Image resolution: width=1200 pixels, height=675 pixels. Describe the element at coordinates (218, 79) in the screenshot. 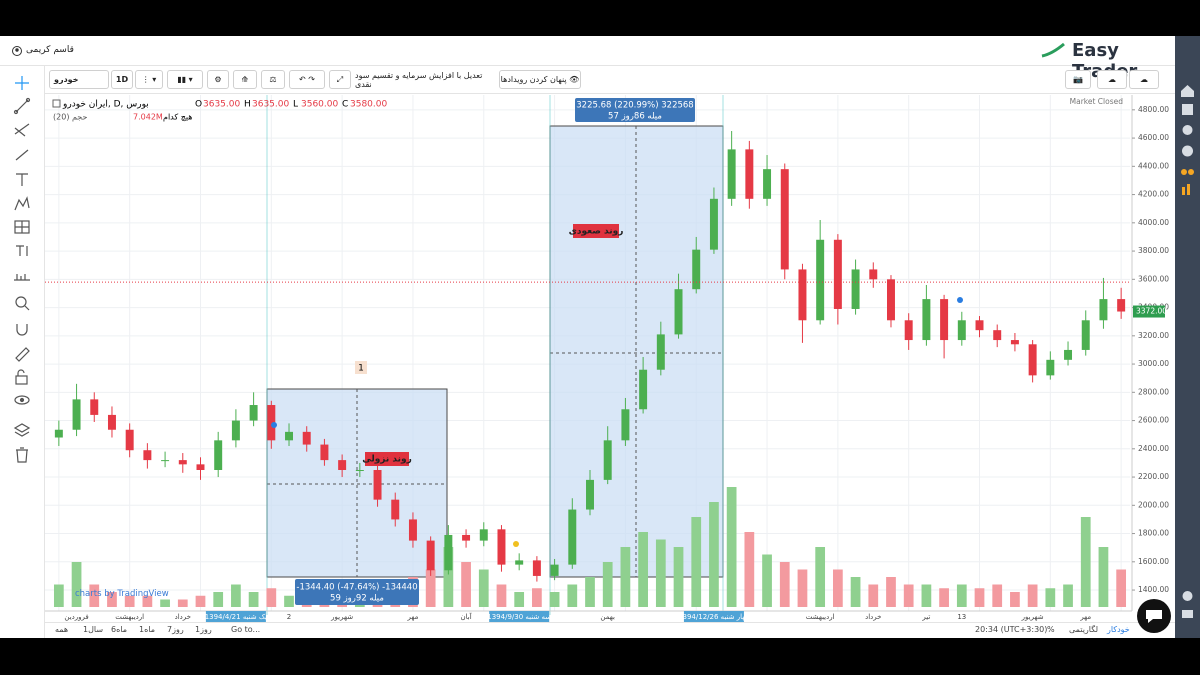

I see `settings: ⚙` at that location.